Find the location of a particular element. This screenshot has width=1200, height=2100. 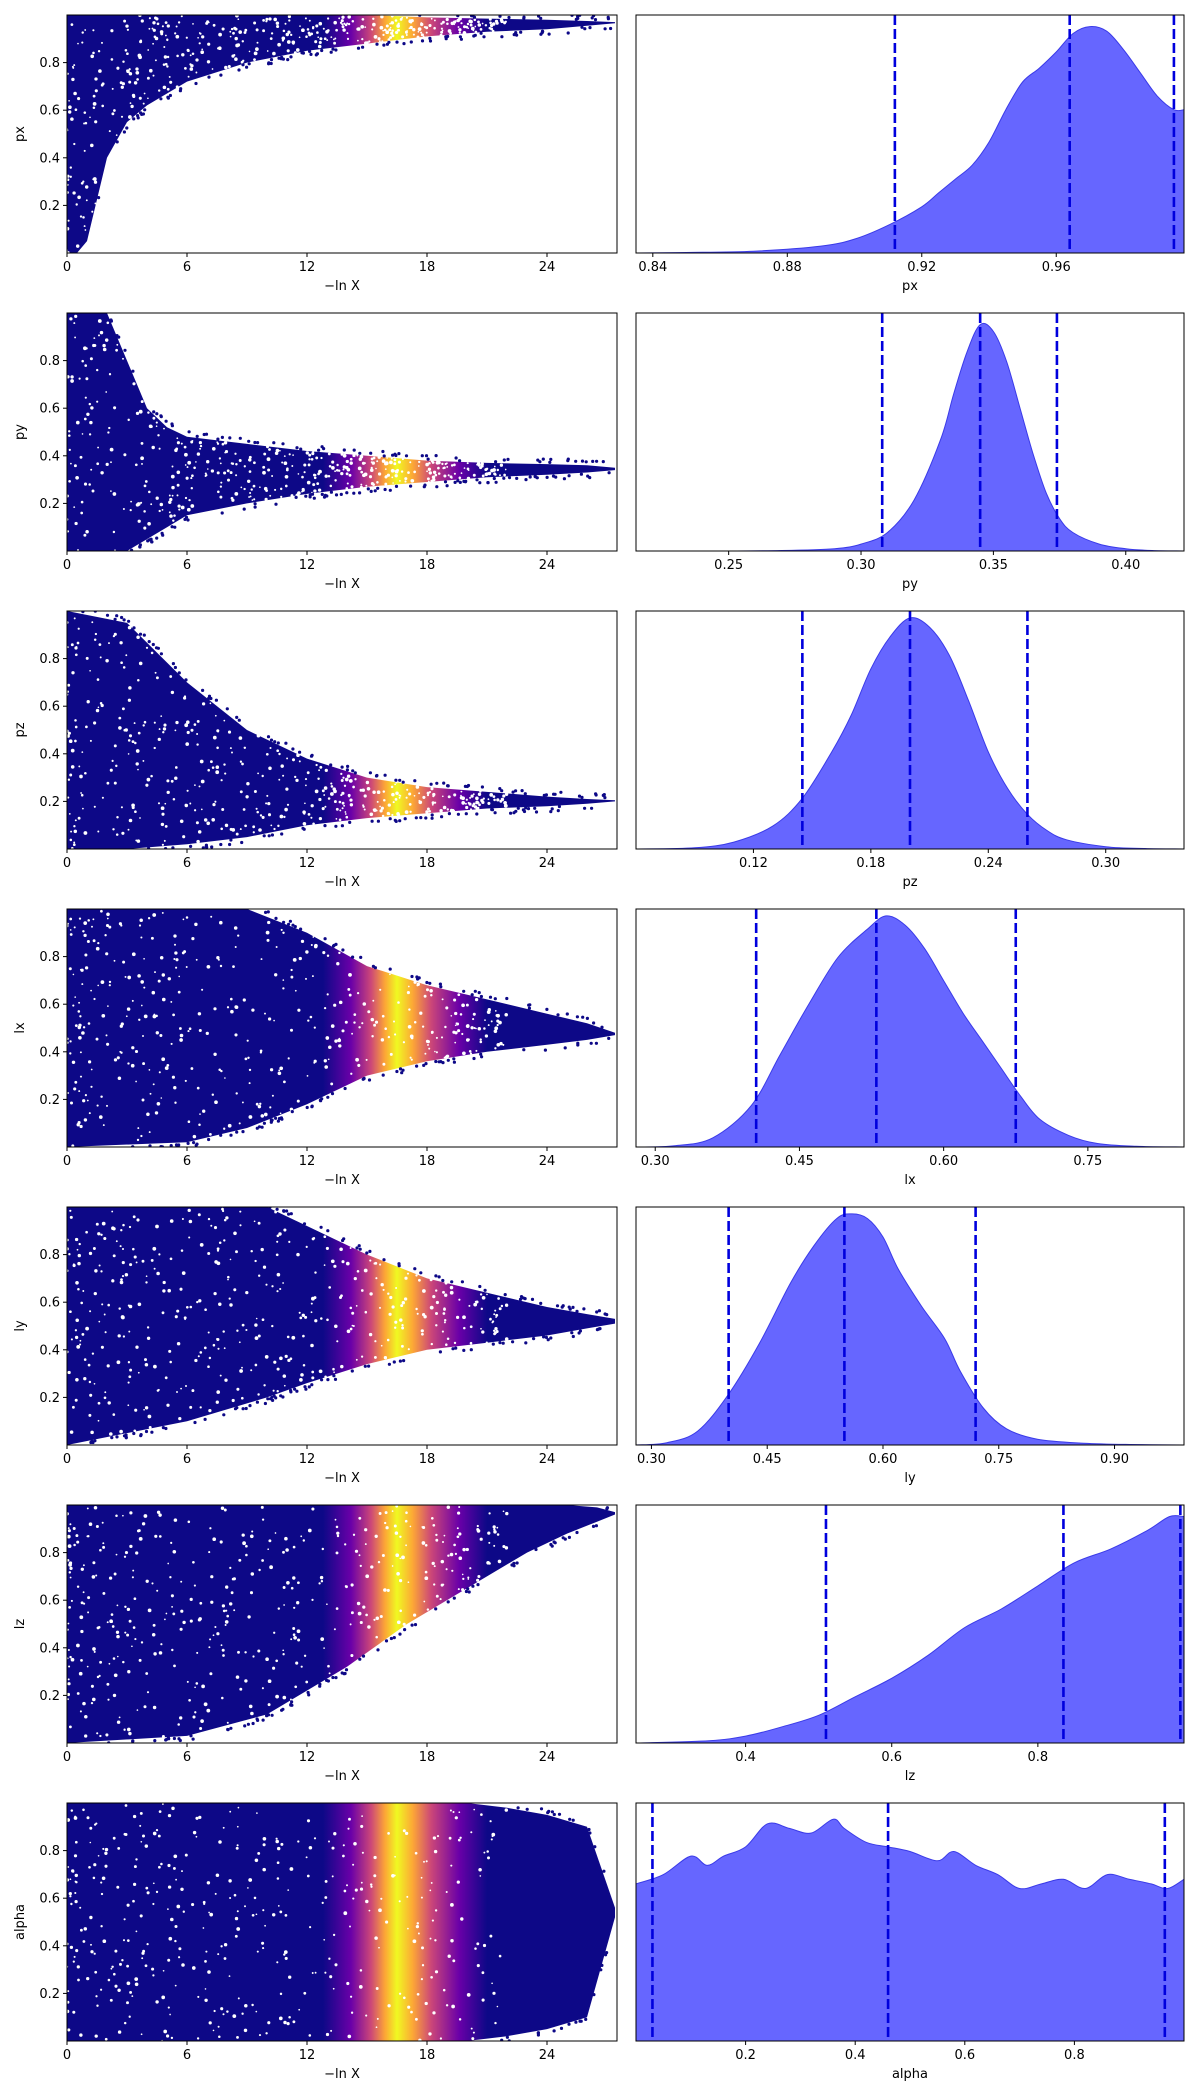

y-axis-label: px is located at coordinates (20, 134).